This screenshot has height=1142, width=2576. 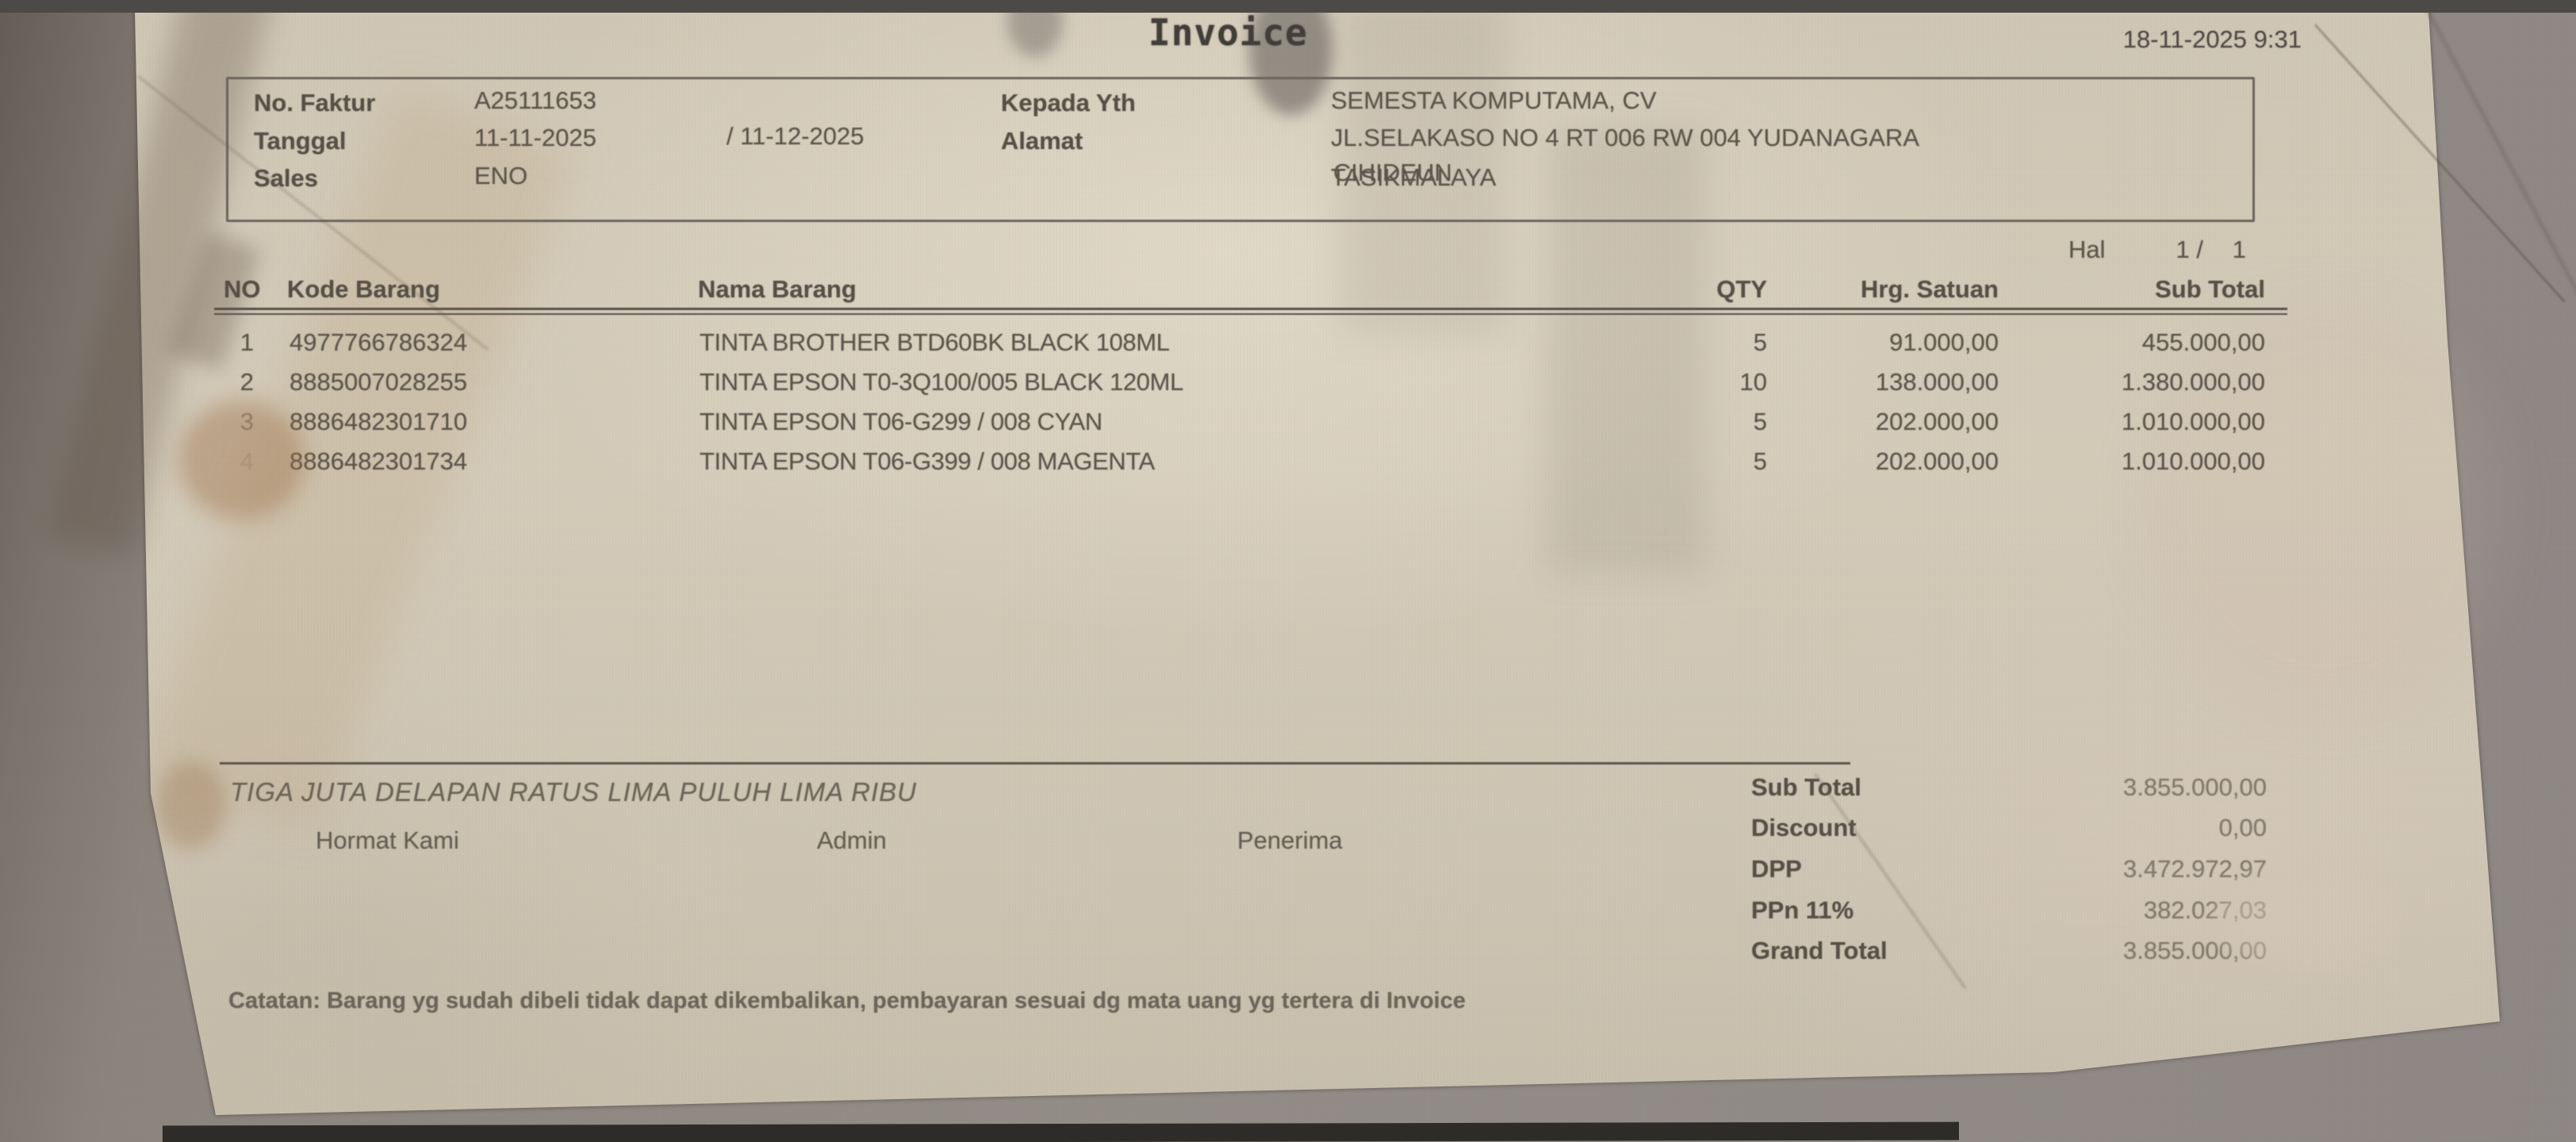 What do you see at coordinates (1753, 382) in the screenshot?
I see `cell-qty: 10` at bounding box center [1753, 382].